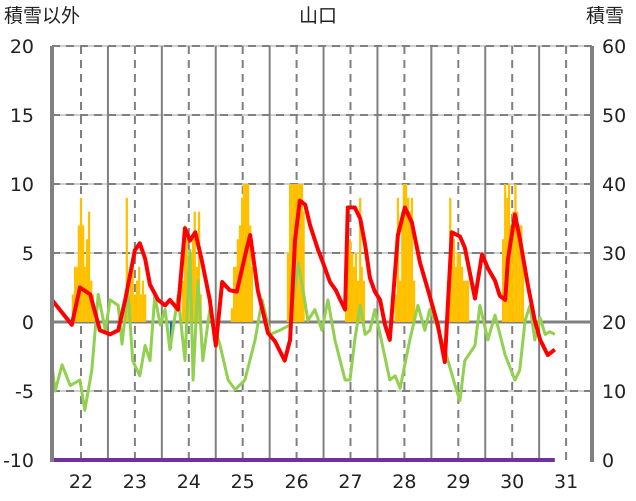 The image size is (636, 501). I want to click on y-tick-right: 60, so click(614, 47).